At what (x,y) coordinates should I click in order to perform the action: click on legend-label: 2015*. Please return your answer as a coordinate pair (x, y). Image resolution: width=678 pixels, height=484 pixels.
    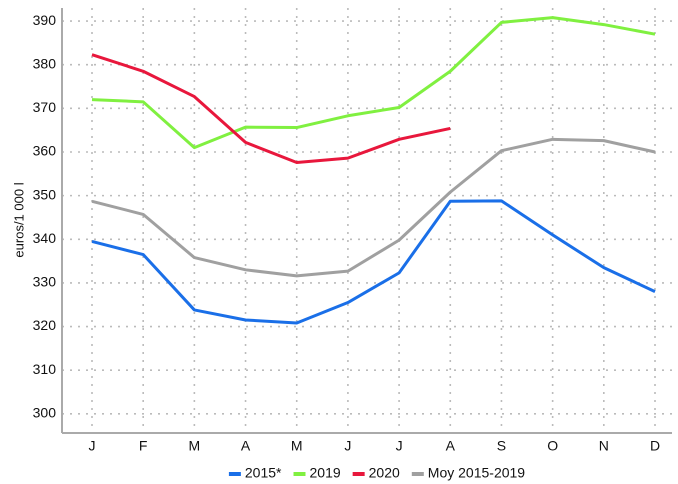
    Looking at the image, I should click on (263, 473).